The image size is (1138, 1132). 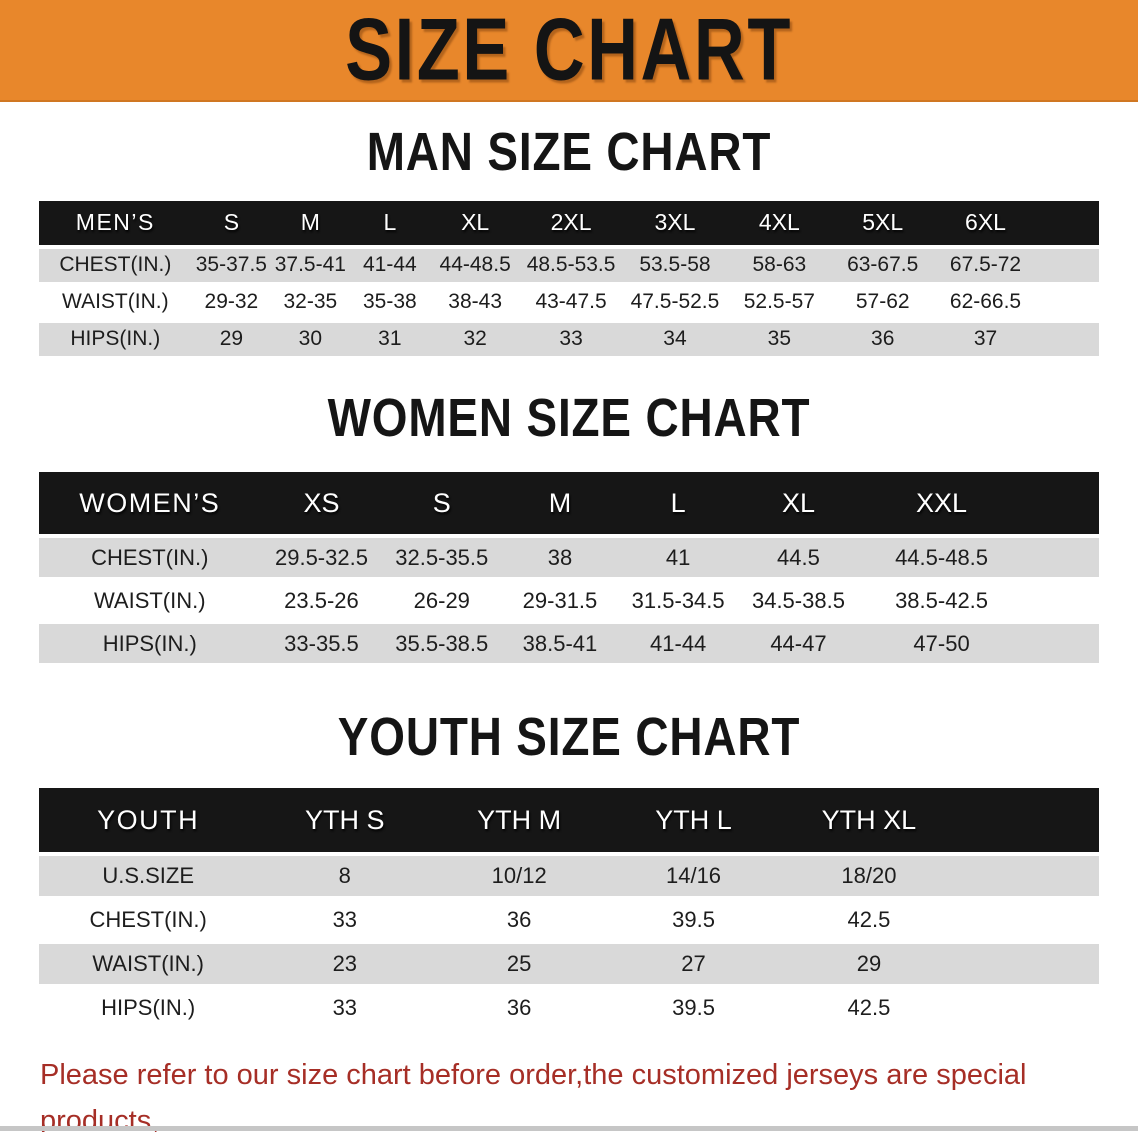 I want to click on size-value-cell: 10/12, so click(x=519, y=875).